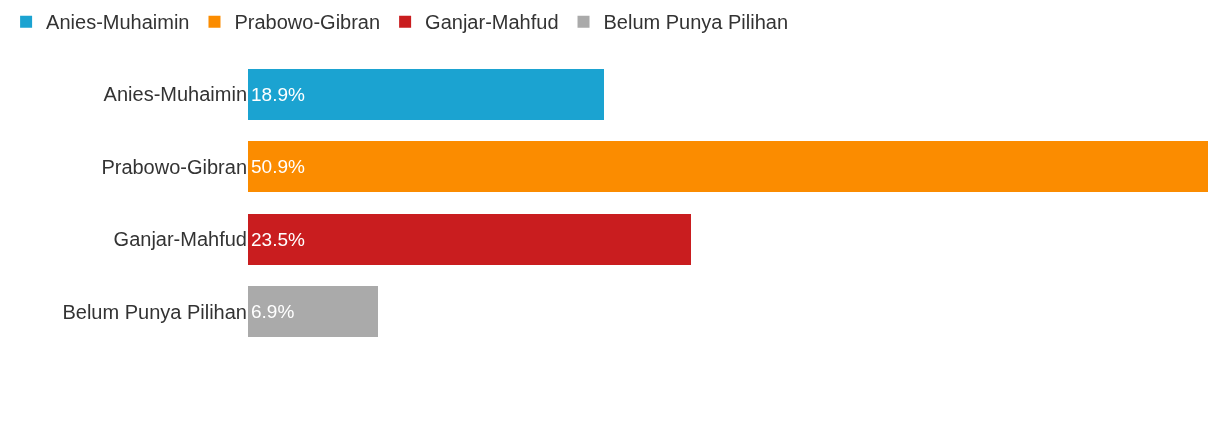 This screenshot has width=1220, height=428. Describe the element at coordinates (174, 166) in the screenshot. I see `y-tick-label: Prabowo-Gibran` at that location.